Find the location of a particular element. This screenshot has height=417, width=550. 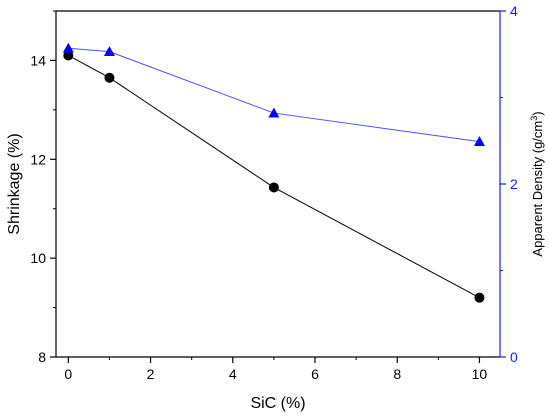

right-y-tick-label: 2 is located at coordinates (514, 184).